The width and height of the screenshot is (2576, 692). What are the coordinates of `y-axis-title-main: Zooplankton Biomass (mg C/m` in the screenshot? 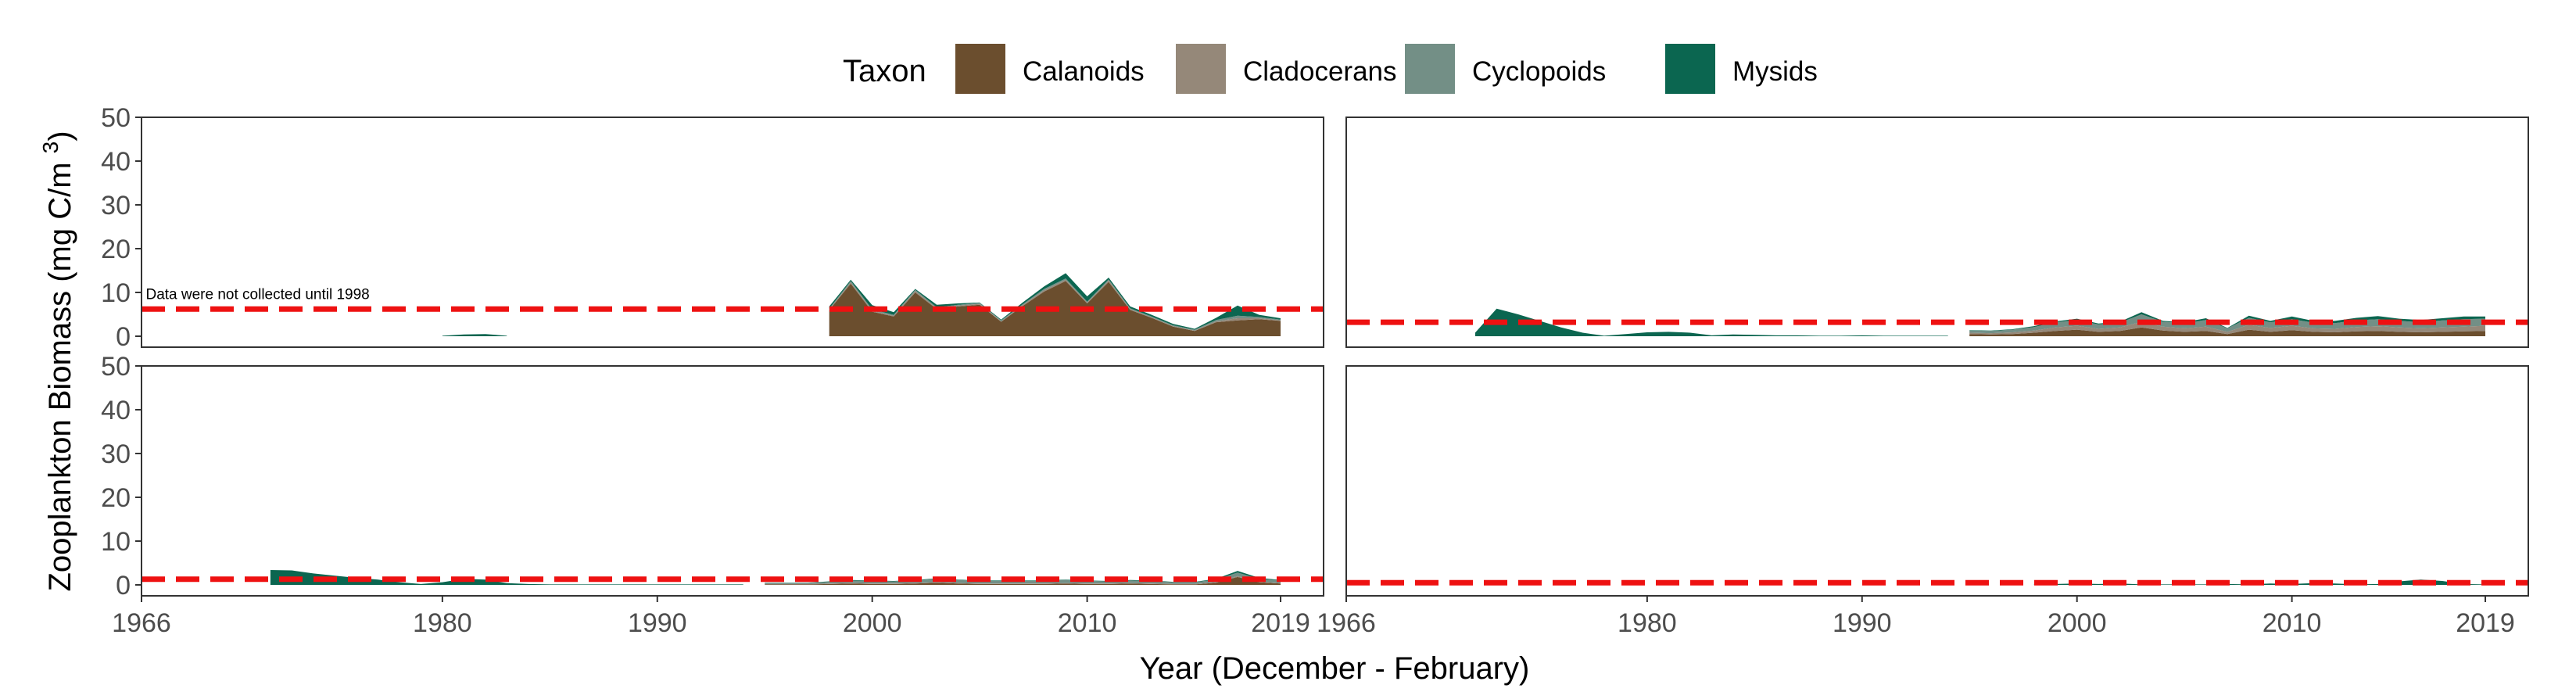 It's located at (60, 372).